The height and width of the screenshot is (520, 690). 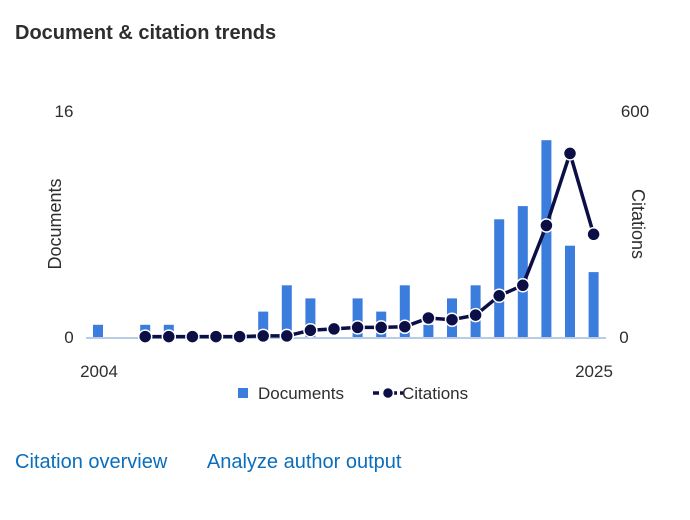 What do you see at coordinates (522, 272) in the screenshot?
I see `documents-bar-2022` at bounding box center [522, 272].